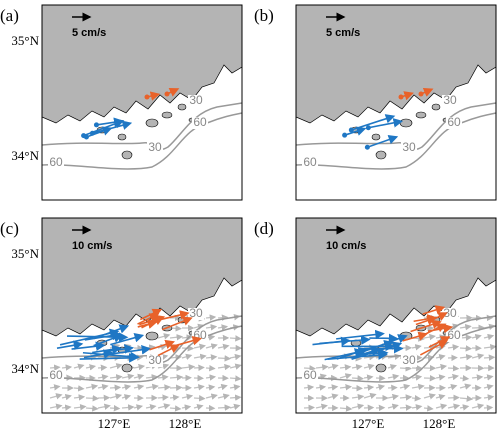 The image size is (500, 437). I want to click on panel-label: (d), so click(264, 228).